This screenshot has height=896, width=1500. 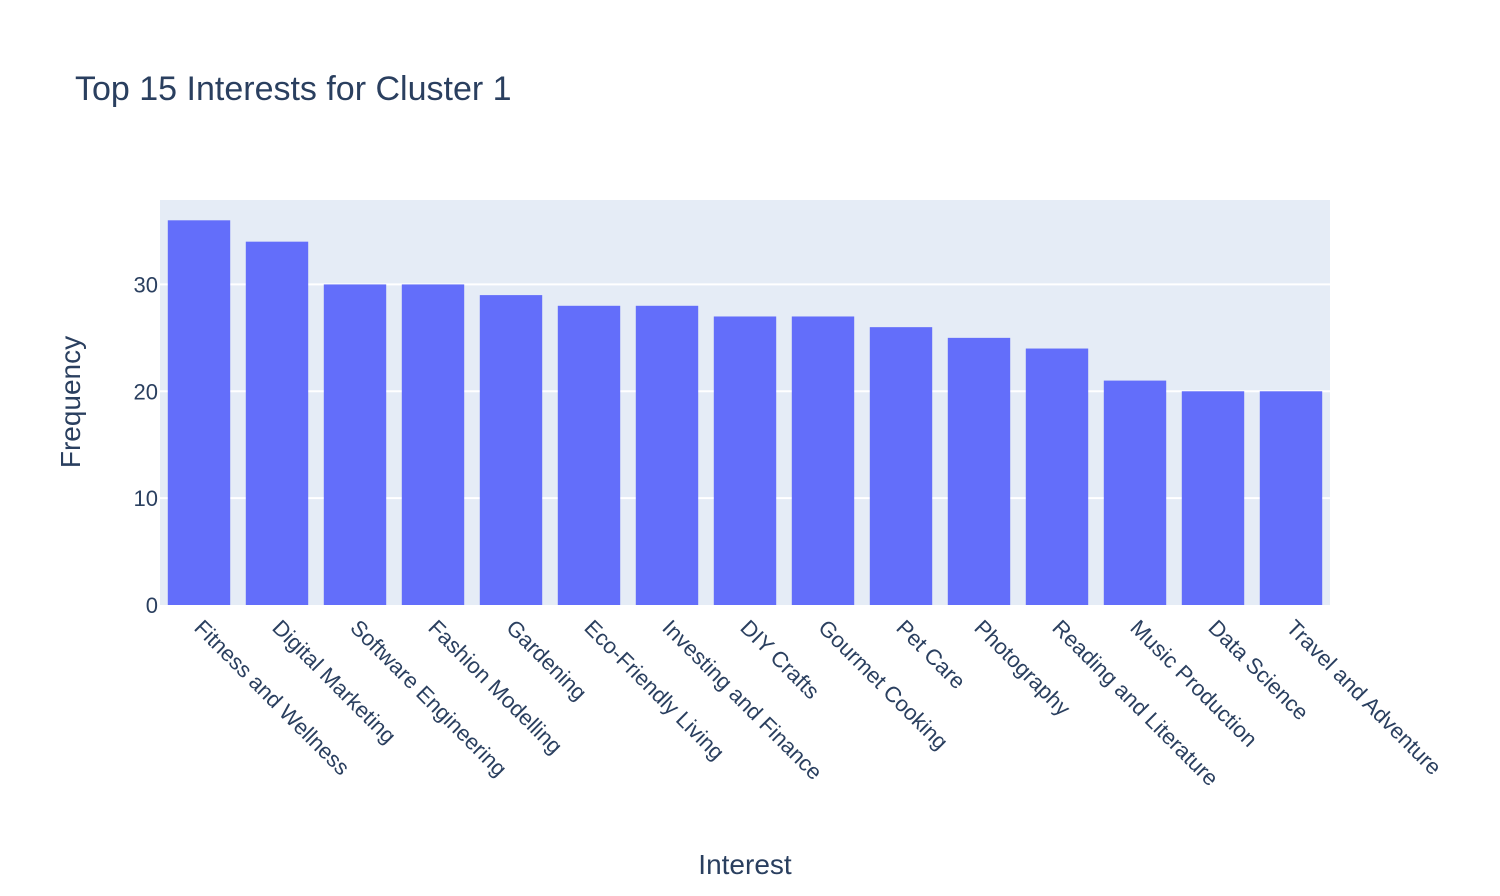 What do you see at coordinates (70, 402) in the screenshot?
I see `y-axis-title: Frequency` at bounding box center [70, 402].